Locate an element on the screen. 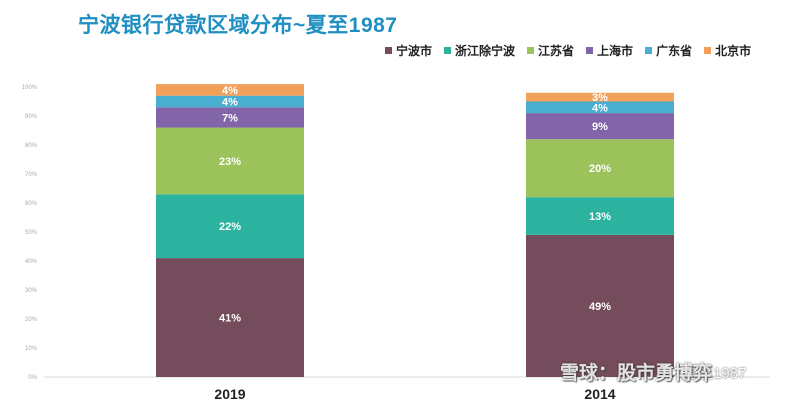 This screenshot has width=800, height=410. x-tick-label: 2019 is located at coordinates (229, 394).